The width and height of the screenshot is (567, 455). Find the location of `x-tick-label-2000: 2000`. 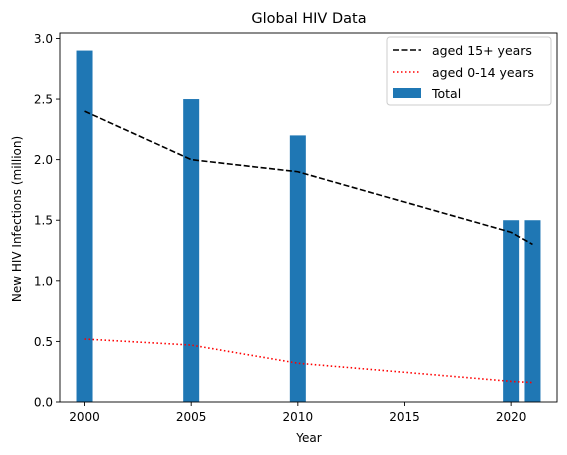

x-tick-label-2000: 2000 is located at coordinates (84, 417).